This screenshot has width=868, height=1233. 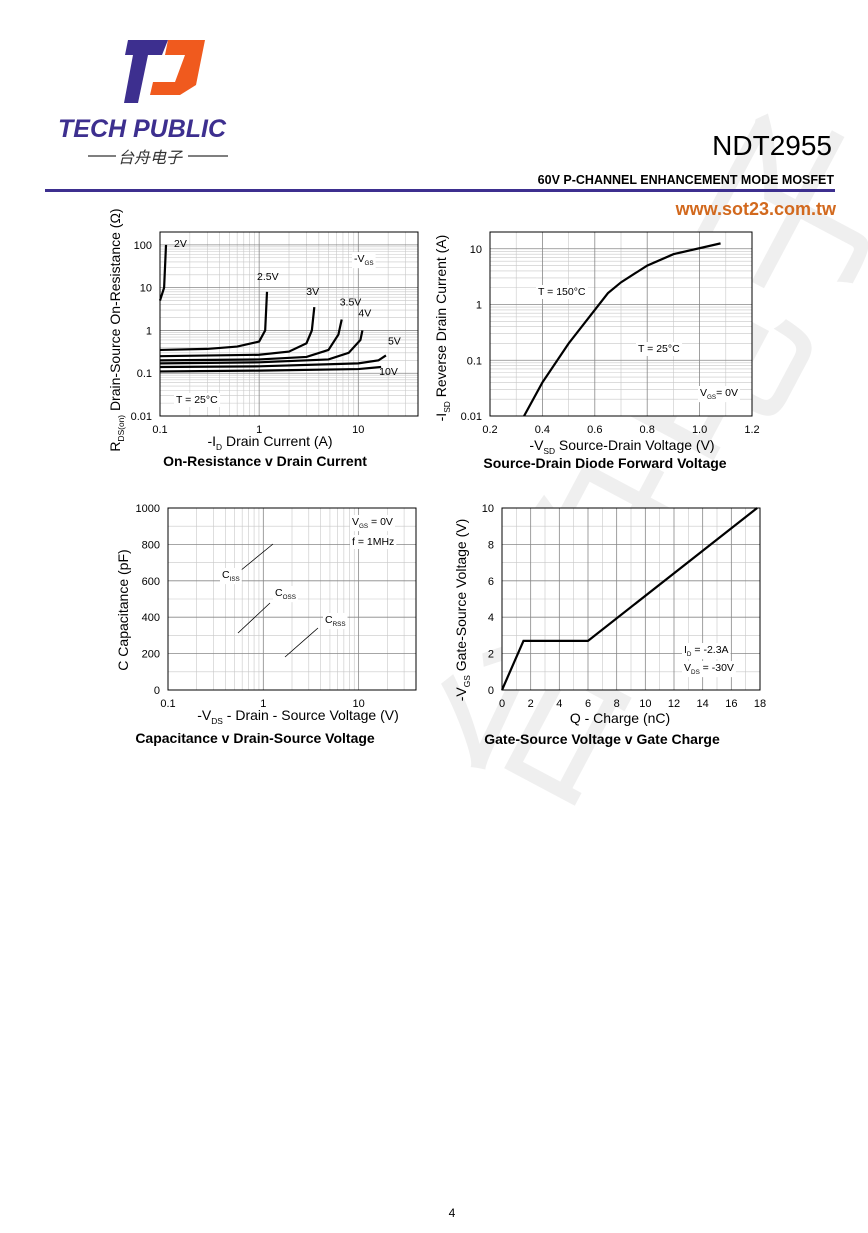 I want to click on y-axis-label-part: GS, so click(x=467, y=681).